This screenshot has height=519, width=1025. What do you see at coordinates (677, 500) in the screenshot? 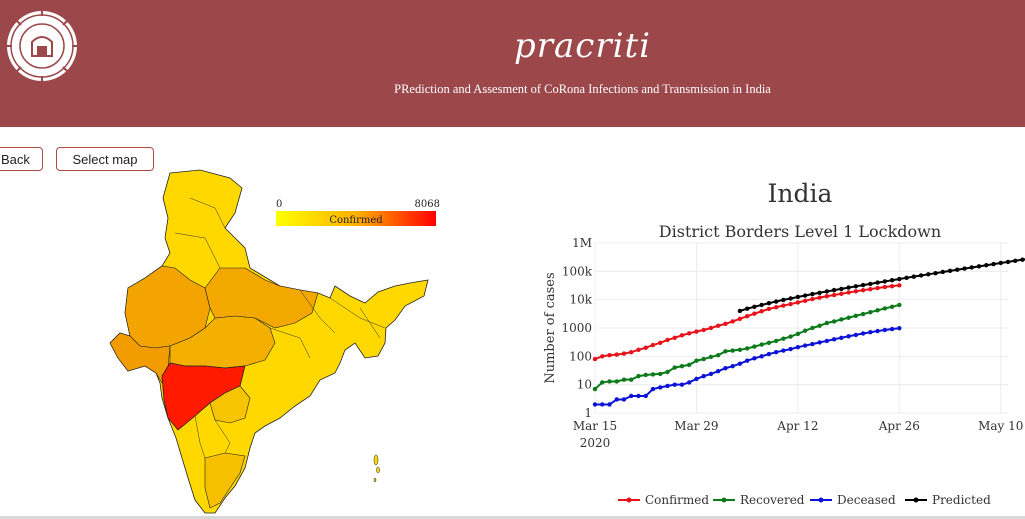
I see `legend-label: Confirmed` at bounding box center [677, 500].